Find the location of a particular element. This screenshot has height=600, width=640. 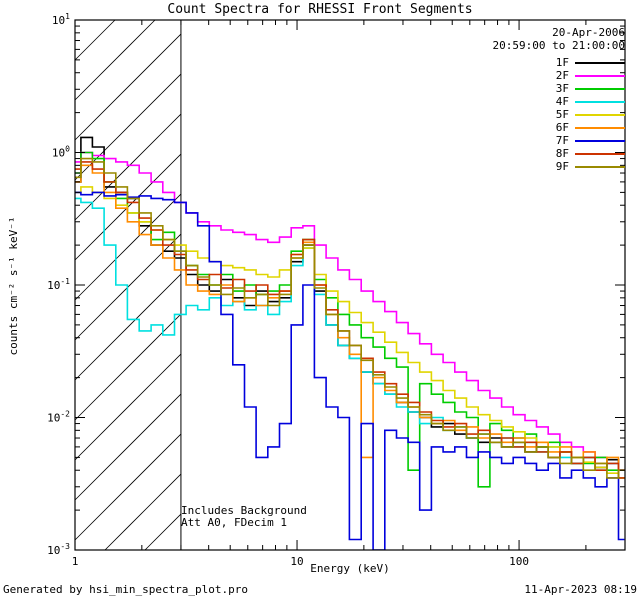

legend-entry-4F: 4F is located at coordinates (590, 101).